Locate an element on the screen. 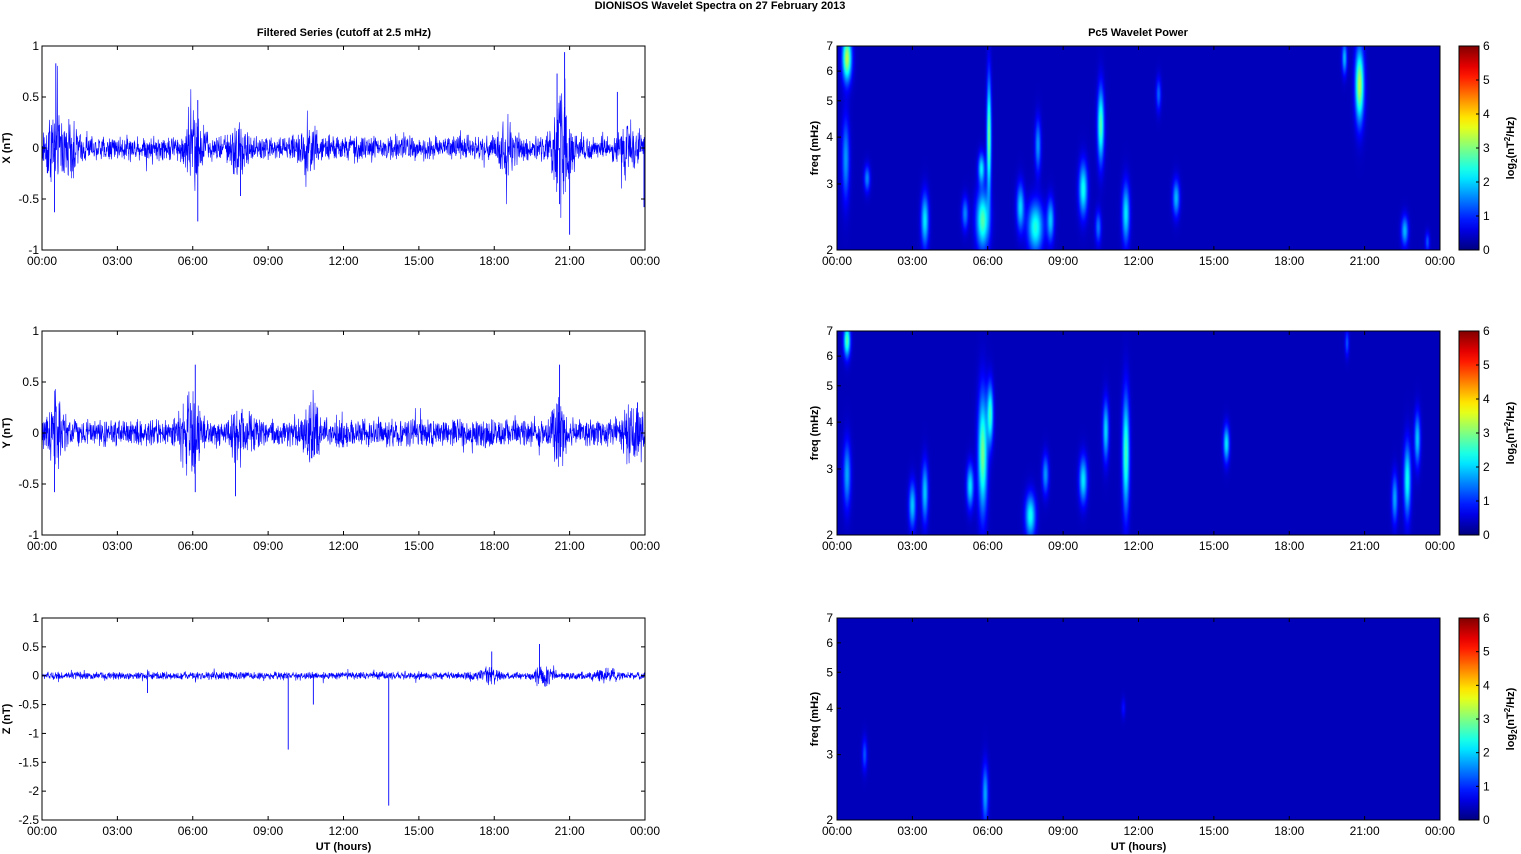 Image resolution: width=1521 pixels, height=854 pixels. y-tick-label: -2.5 is located at coordinates (28, 820).